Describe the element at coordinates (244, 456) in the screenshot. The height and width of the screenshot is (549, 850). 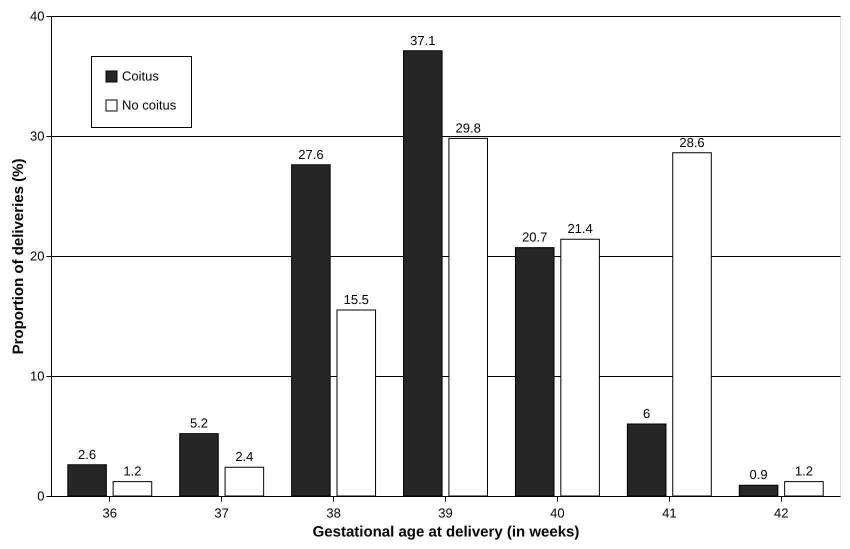
I see `data-label: 2.4` at that location.